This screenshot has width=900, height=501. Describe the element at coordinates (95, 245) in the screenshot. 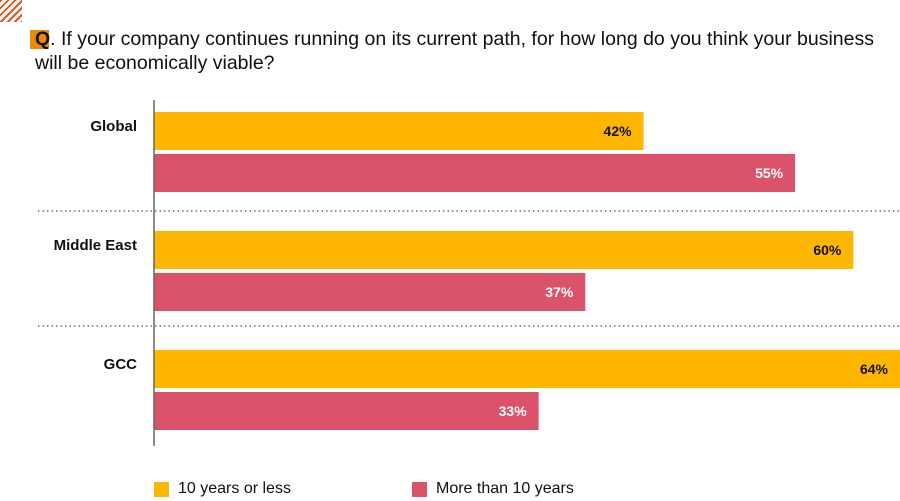

I see `category-label: Middle East` at that location.